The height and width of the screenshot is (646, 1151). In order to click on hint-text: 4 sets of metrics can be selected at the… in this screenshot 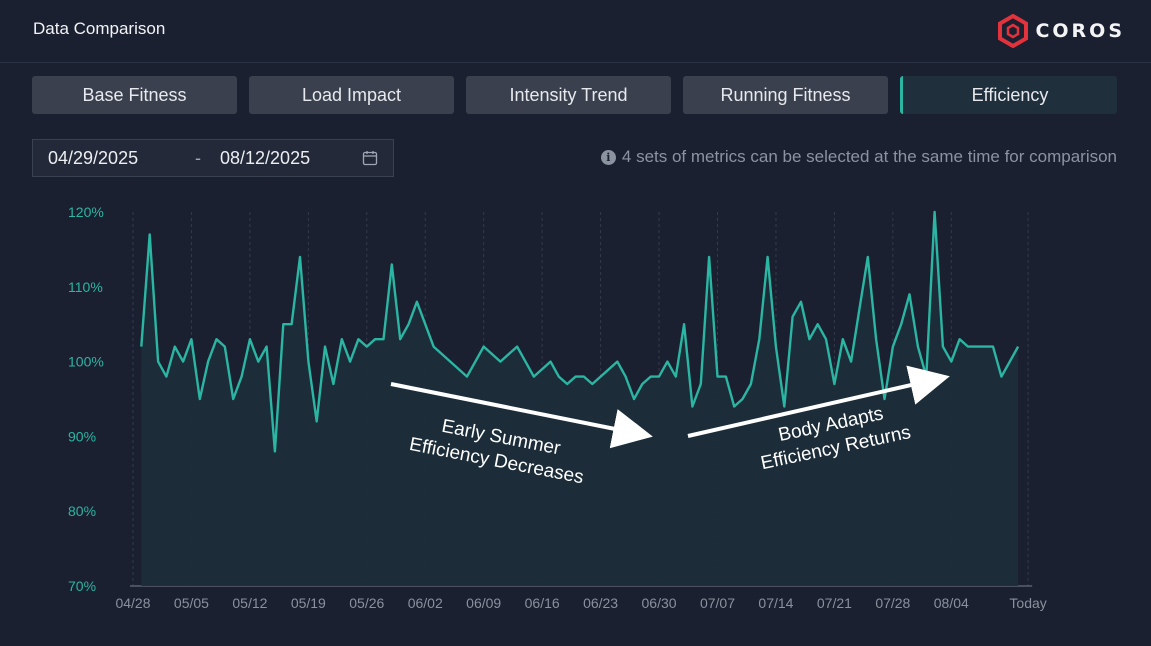, I will do `click(869, 156)`.